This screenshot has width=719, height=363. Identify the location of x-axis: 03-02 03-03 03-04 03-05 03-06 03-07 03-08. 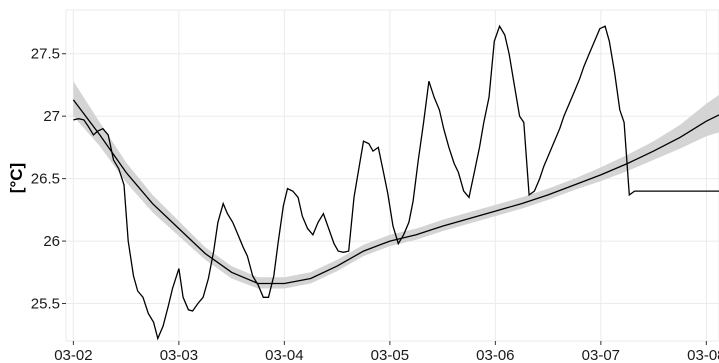
(386, 352).